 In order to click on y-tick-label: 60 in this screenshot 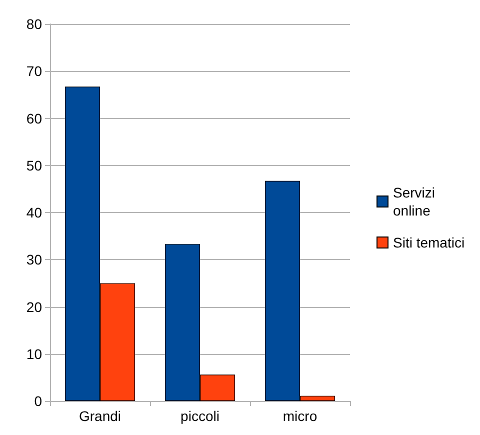, I will do `click(34, 118)`.